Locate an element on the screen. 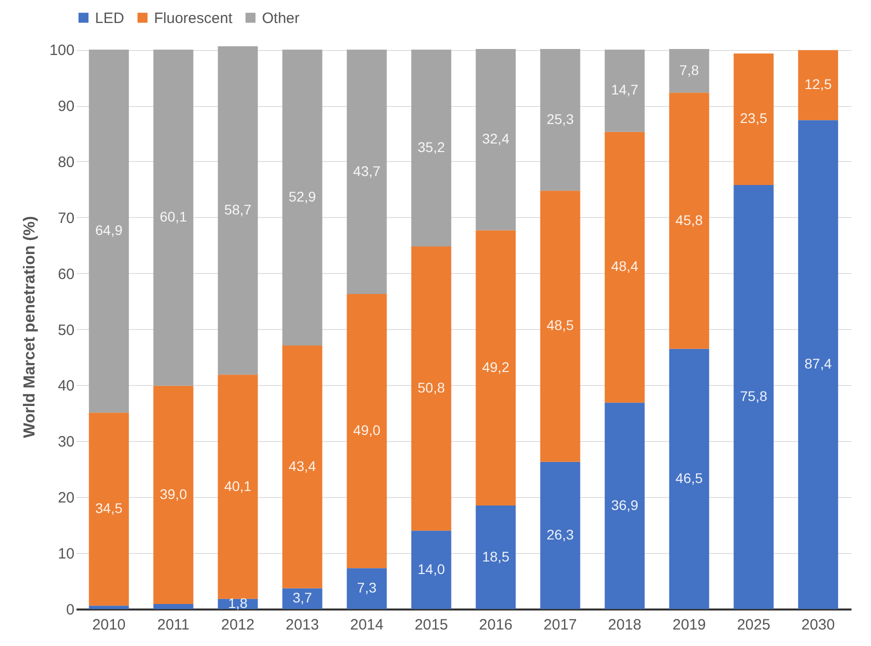 This screenshot has height=646, width=871. y-tick-label: 100 is located at coordinates (61, 51).